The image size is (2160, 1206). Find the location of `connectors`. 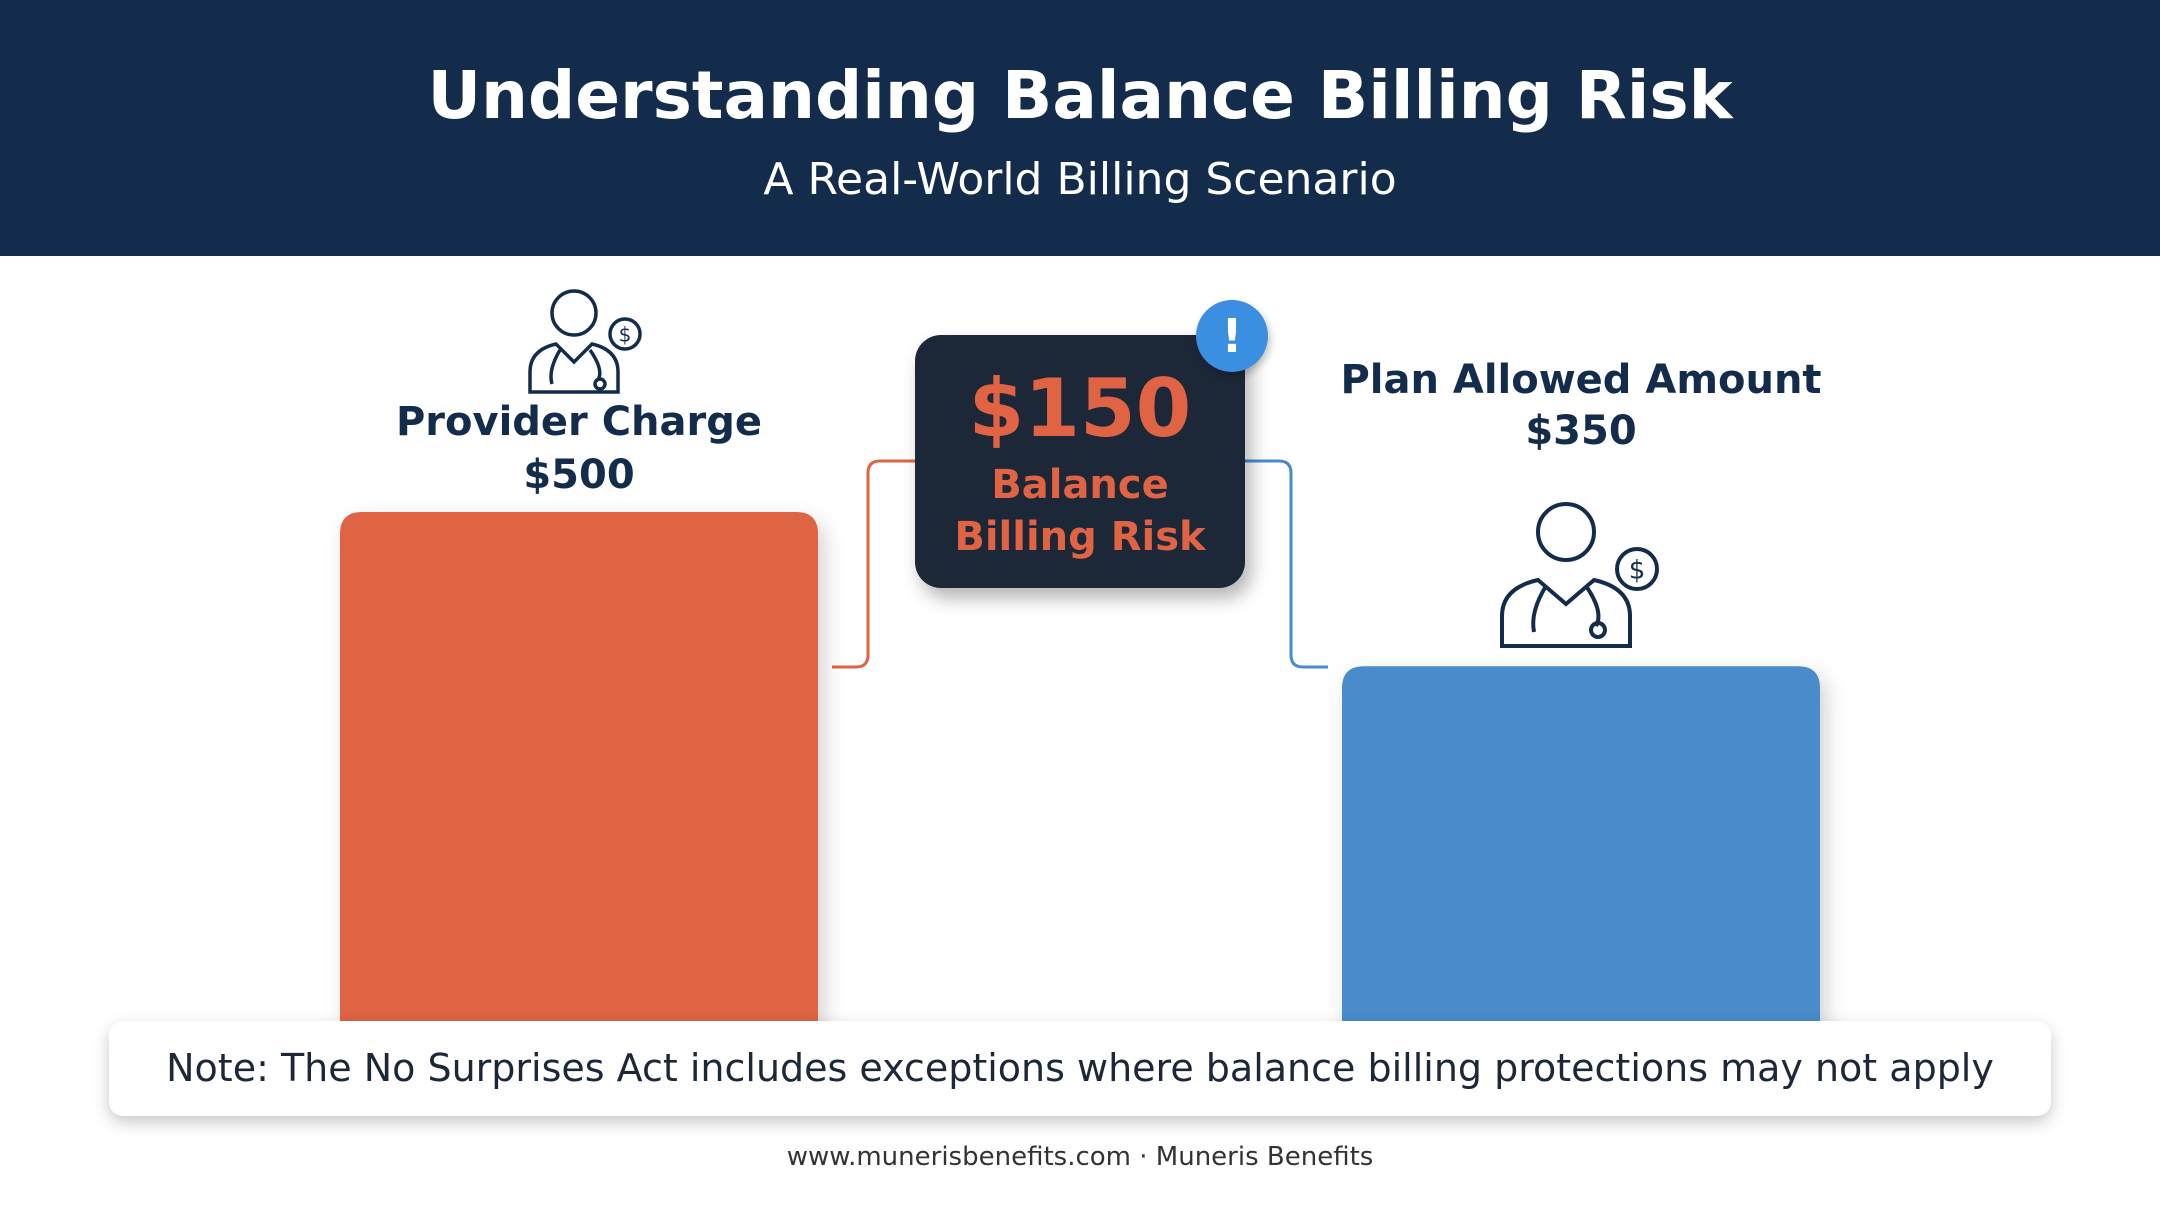

connectors is located at coordinates (1080, 564).